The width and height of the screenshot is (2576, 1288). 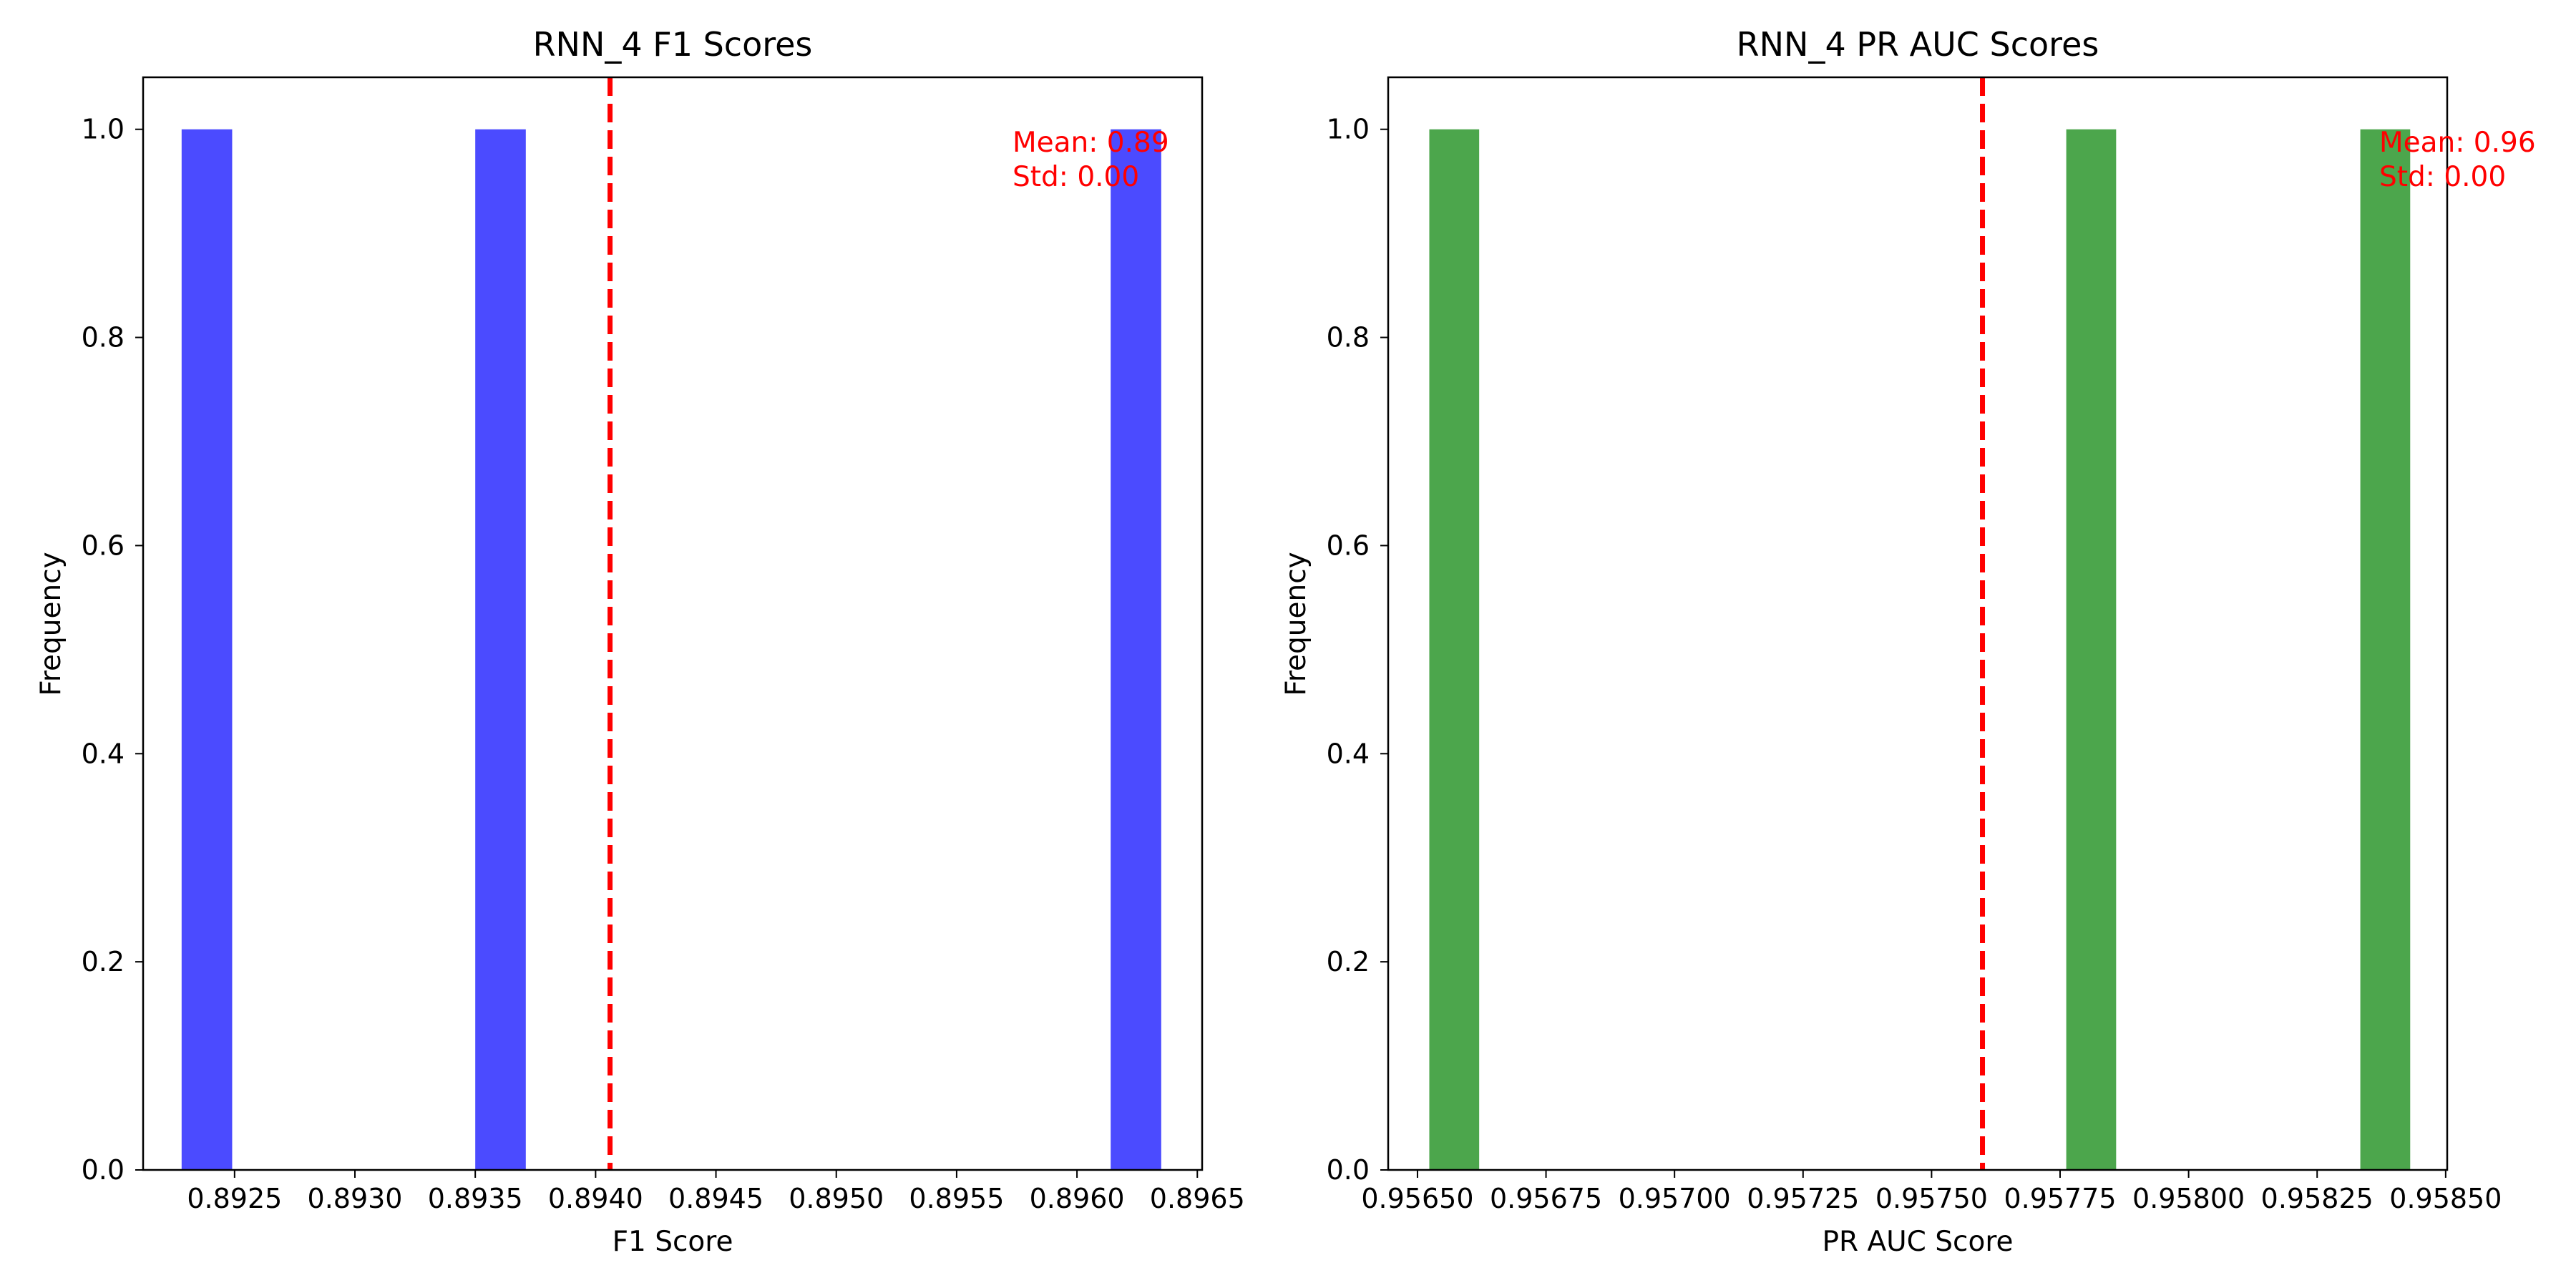 I want to click on prauc-x-tick-label-8: 0.95850, so click(x=2445, y=1198).